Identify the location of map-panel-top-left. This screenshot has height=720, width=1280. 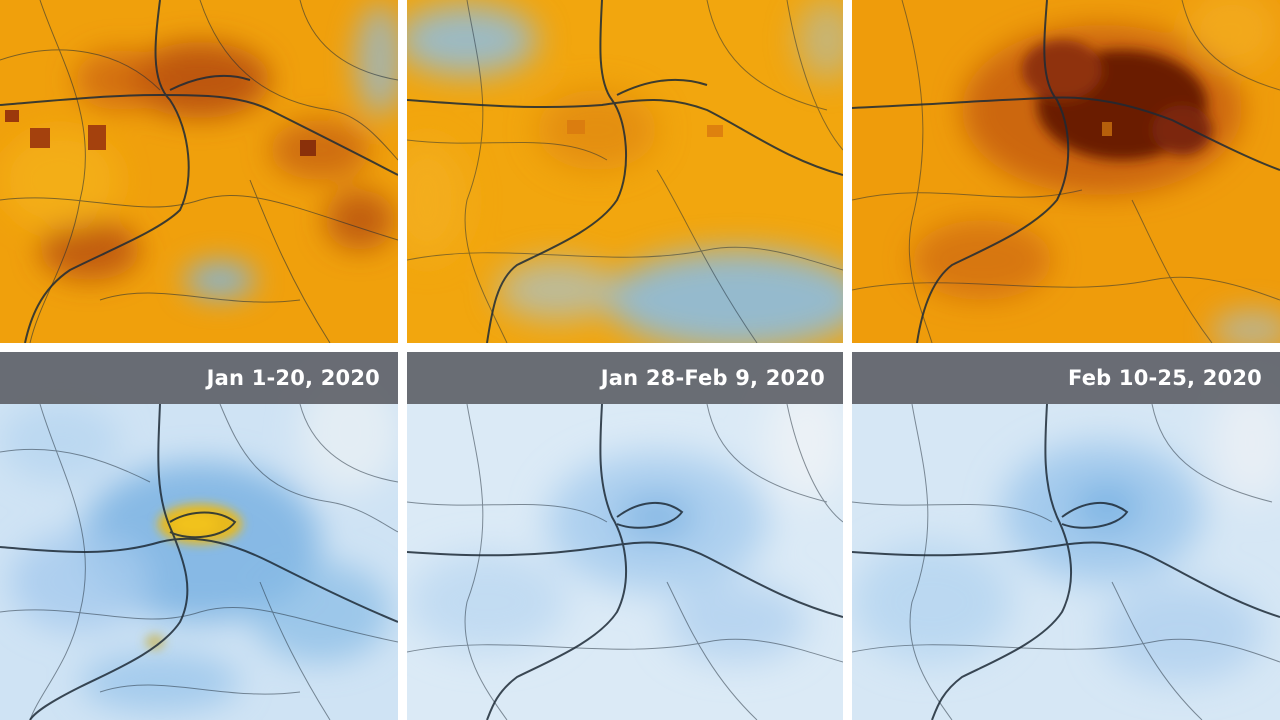
(199, 171).